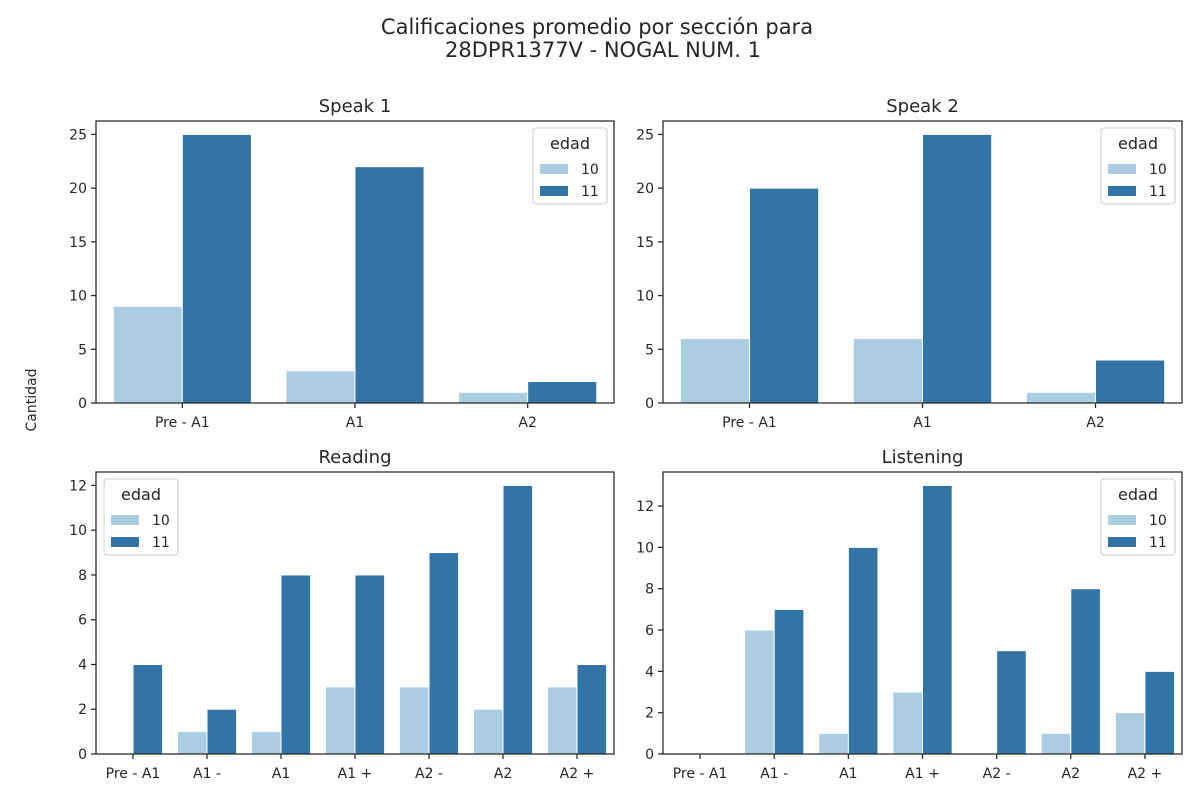 The height and width of the screenshot is (800, 1200). Describe the element at coordinates (597, 27) in the screenshot. I see `figure-title-line1: Calificaciones promedio por sección para` at that location.